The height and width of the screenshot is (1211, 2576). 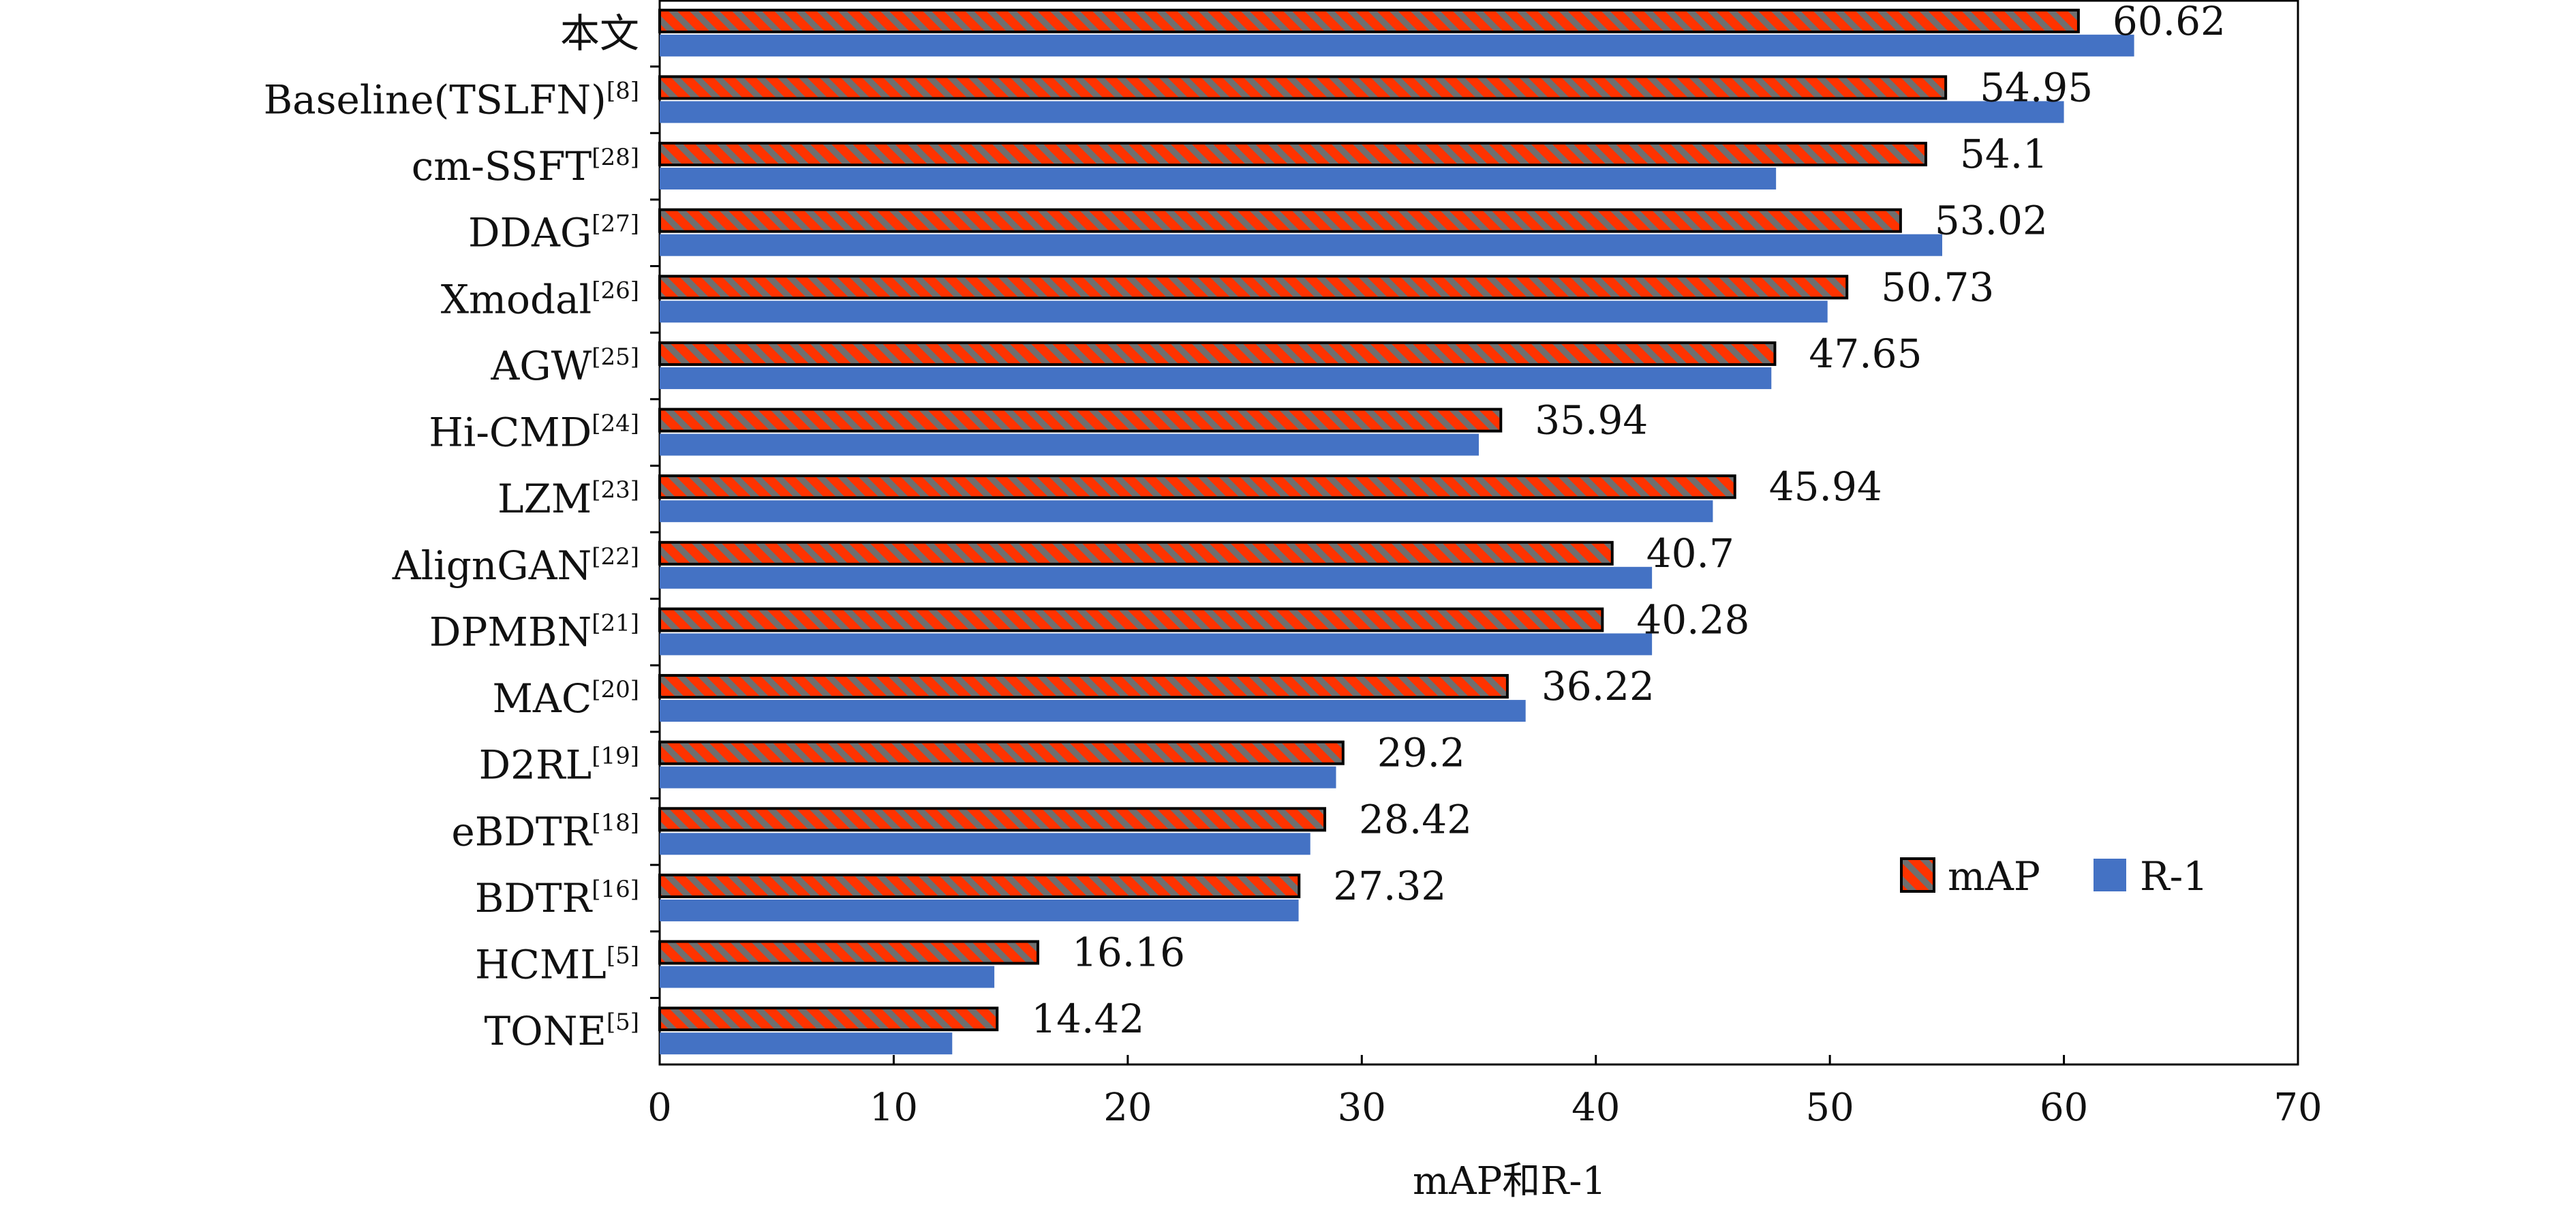 What do you see at coordinates (2174, 876) in the screenshot?
I see `legend-label-R-1: R-1` at bounding box center [2174, 876].